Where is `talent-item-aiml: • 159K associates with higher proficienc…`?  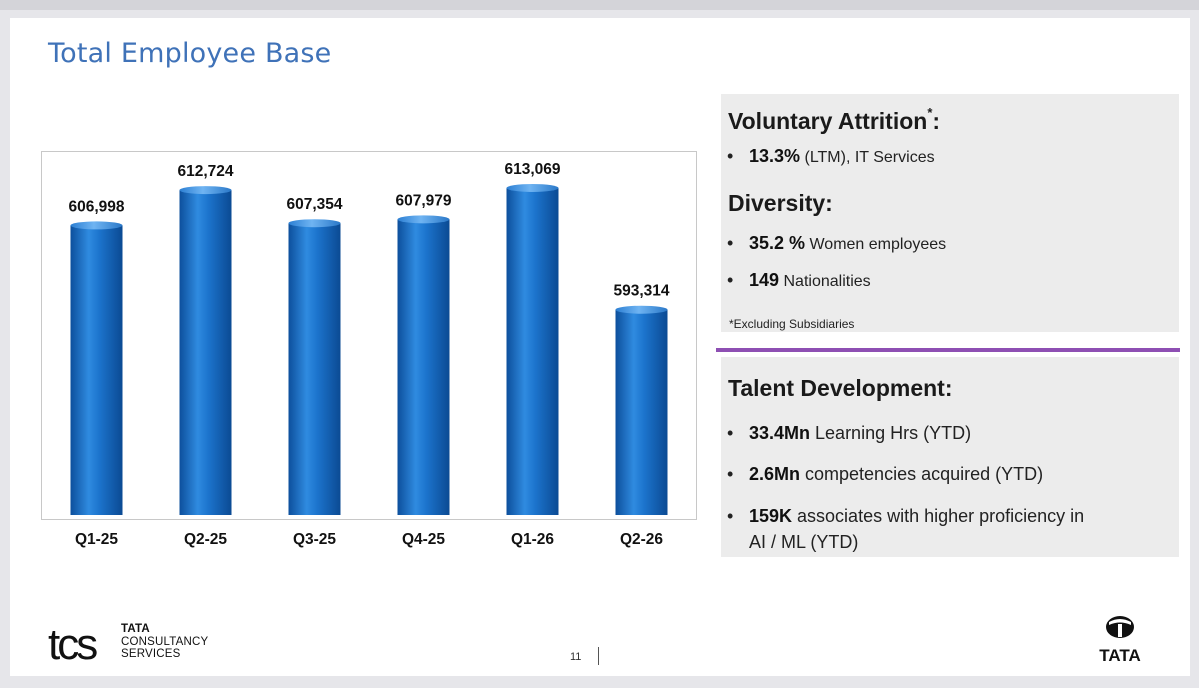
talent-item-aiml: • 159K associates with higher proficienc… is located at coordinates (906, 529).